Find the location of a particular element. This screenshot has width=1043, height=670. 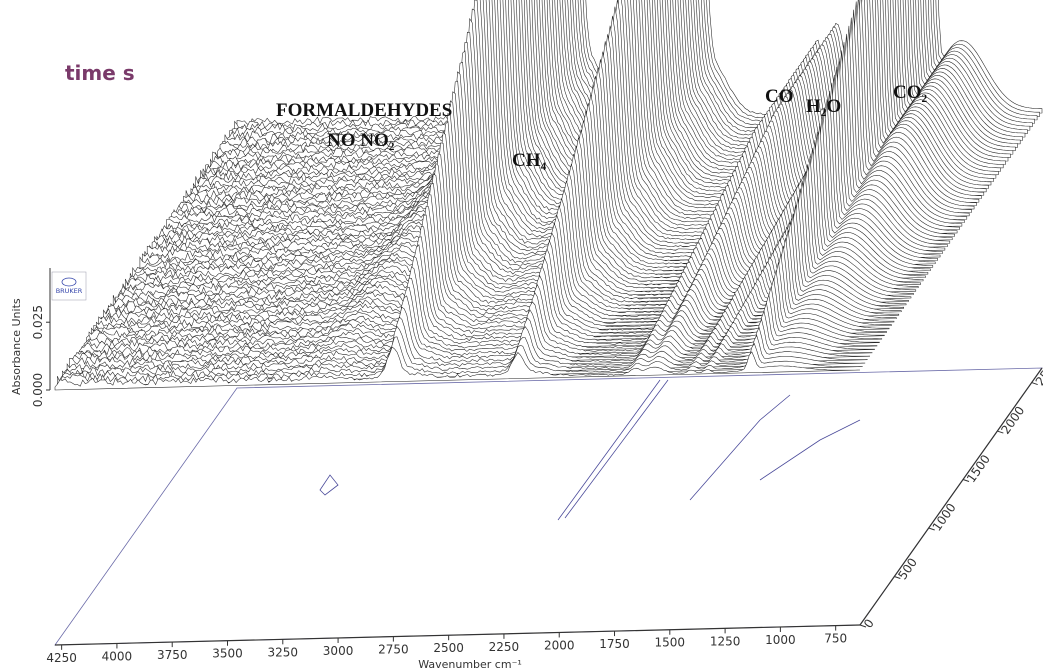

logo-text: BRUKER is located at coordinates (69, 291).